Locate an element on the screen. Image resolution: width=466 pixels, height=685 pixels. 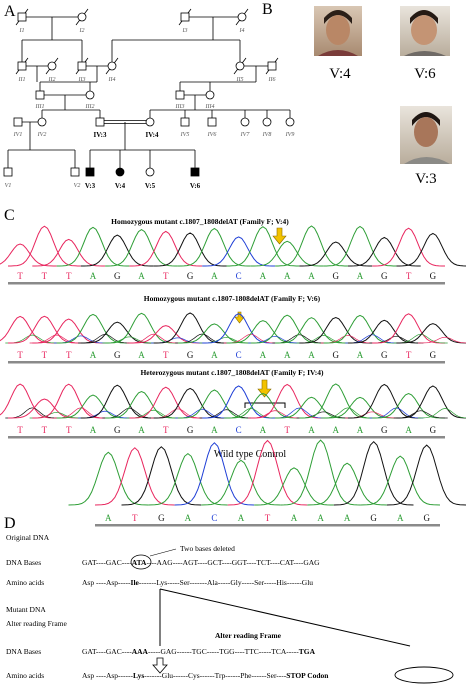
pedigree-label: V2 is located at coordinates (77, 186).